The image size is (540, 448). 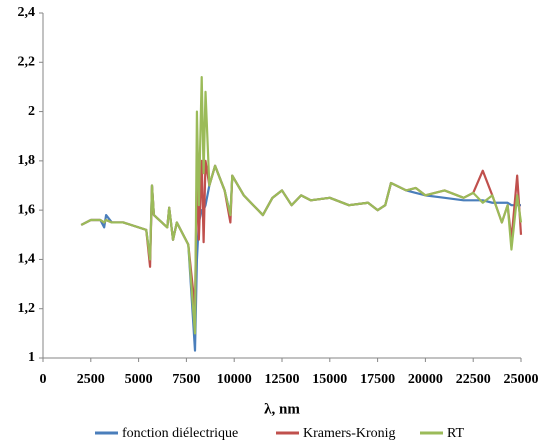 What do you see at coordinates (27, 160) in the screenshot?
I see `y-tick-label: 1,8` at bounding box center [27, 160].